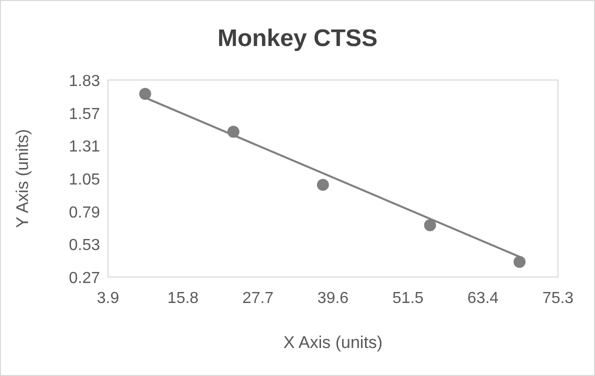  What do you see at coordinates (84, 213) in the screenshot?
I see `y-tick-label: 0.79` at bounding box center [84, 213].